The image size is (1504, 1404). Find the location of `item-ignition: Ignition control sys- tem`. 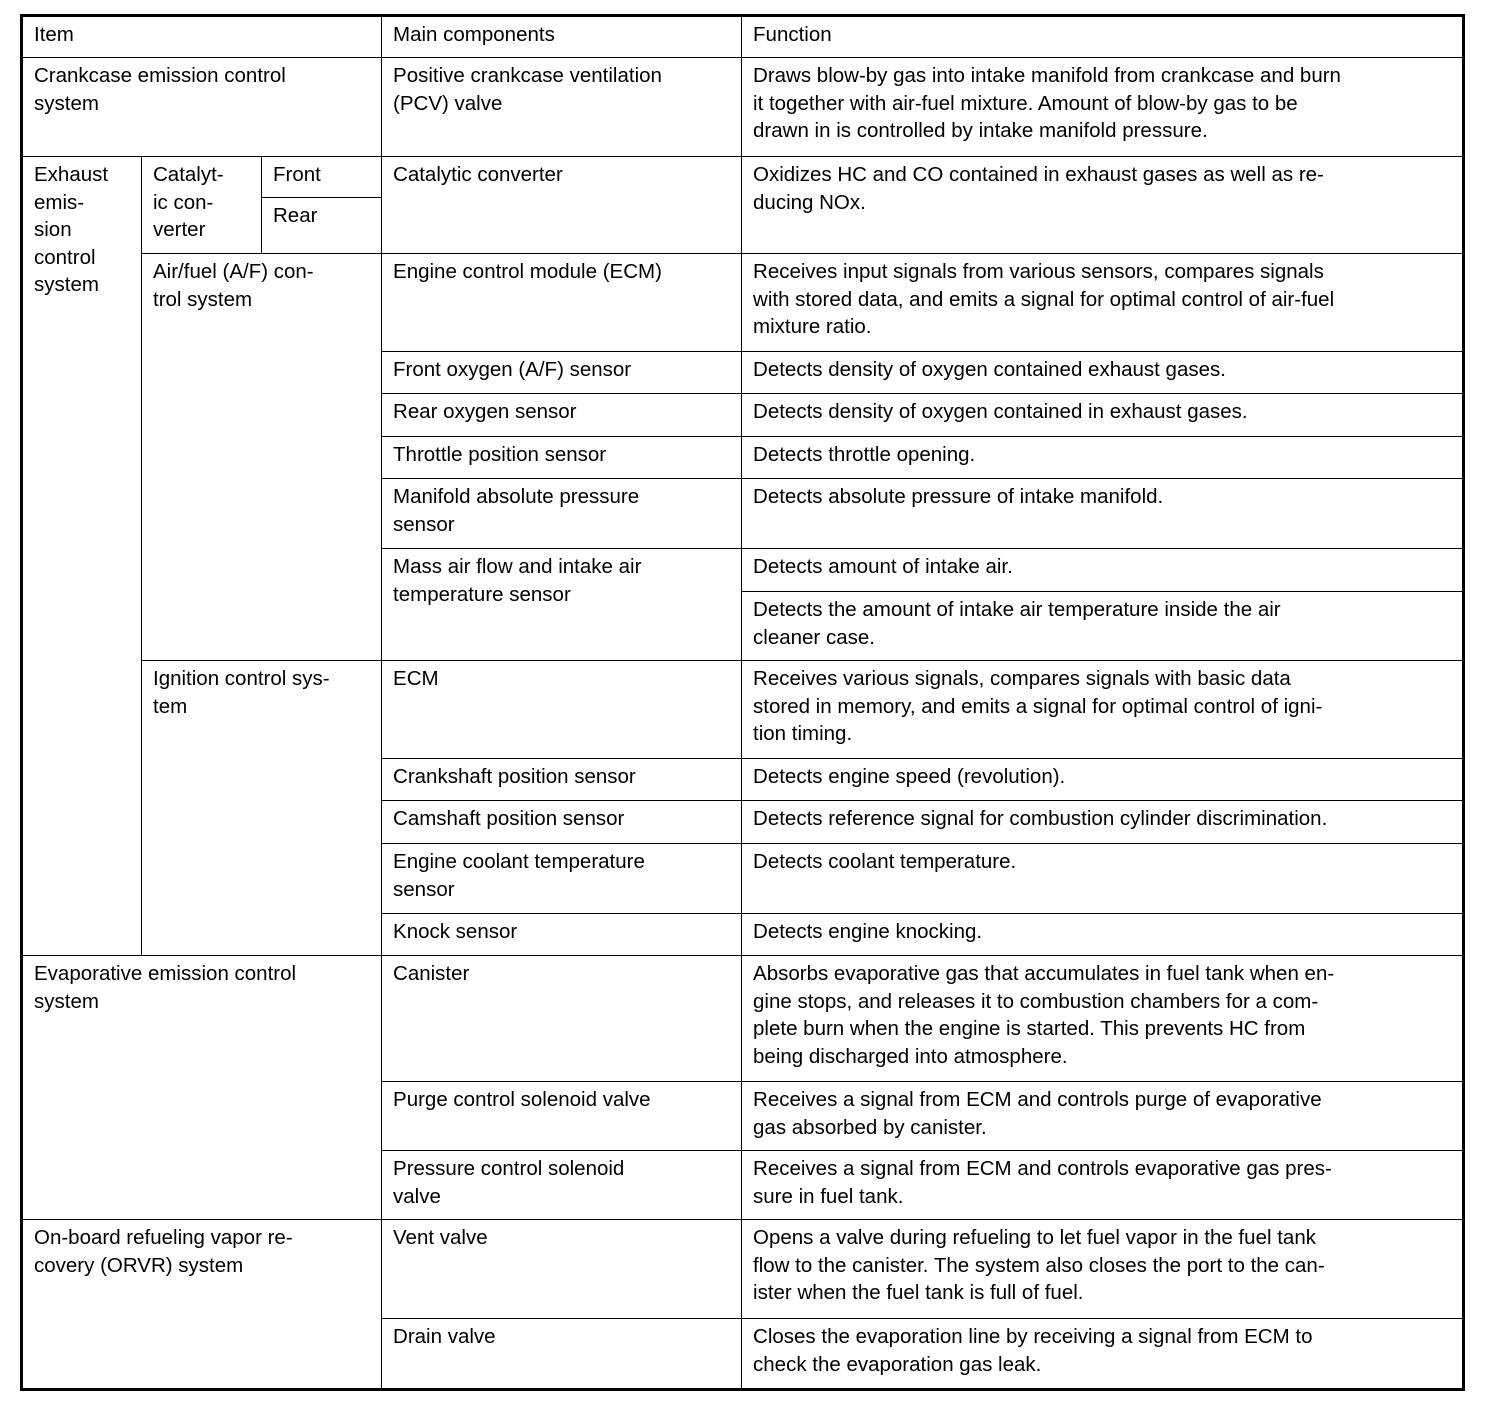

item-ignition: Ignition control sys- tem is located at coordinates (261, 808).